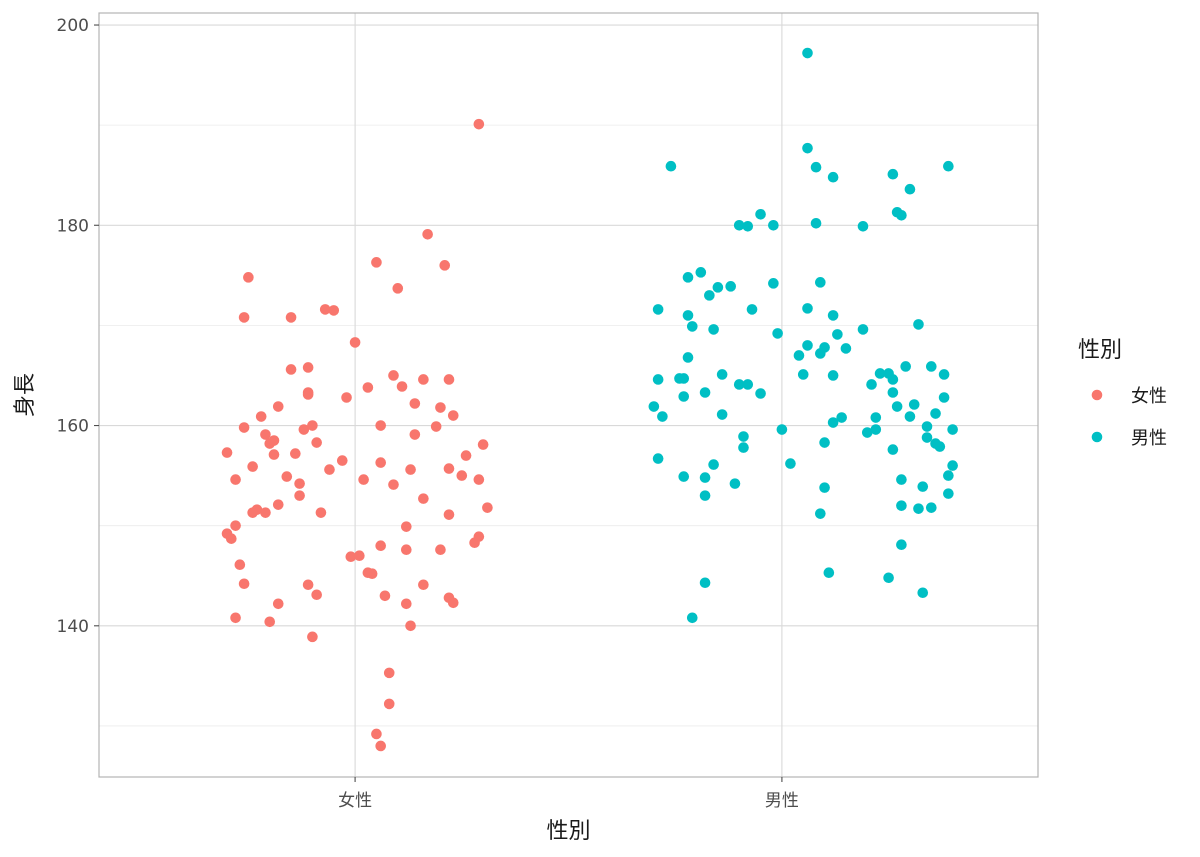 The image size is (1200, 857). I want to click on y-tick-label: 180, so click(73, 226).